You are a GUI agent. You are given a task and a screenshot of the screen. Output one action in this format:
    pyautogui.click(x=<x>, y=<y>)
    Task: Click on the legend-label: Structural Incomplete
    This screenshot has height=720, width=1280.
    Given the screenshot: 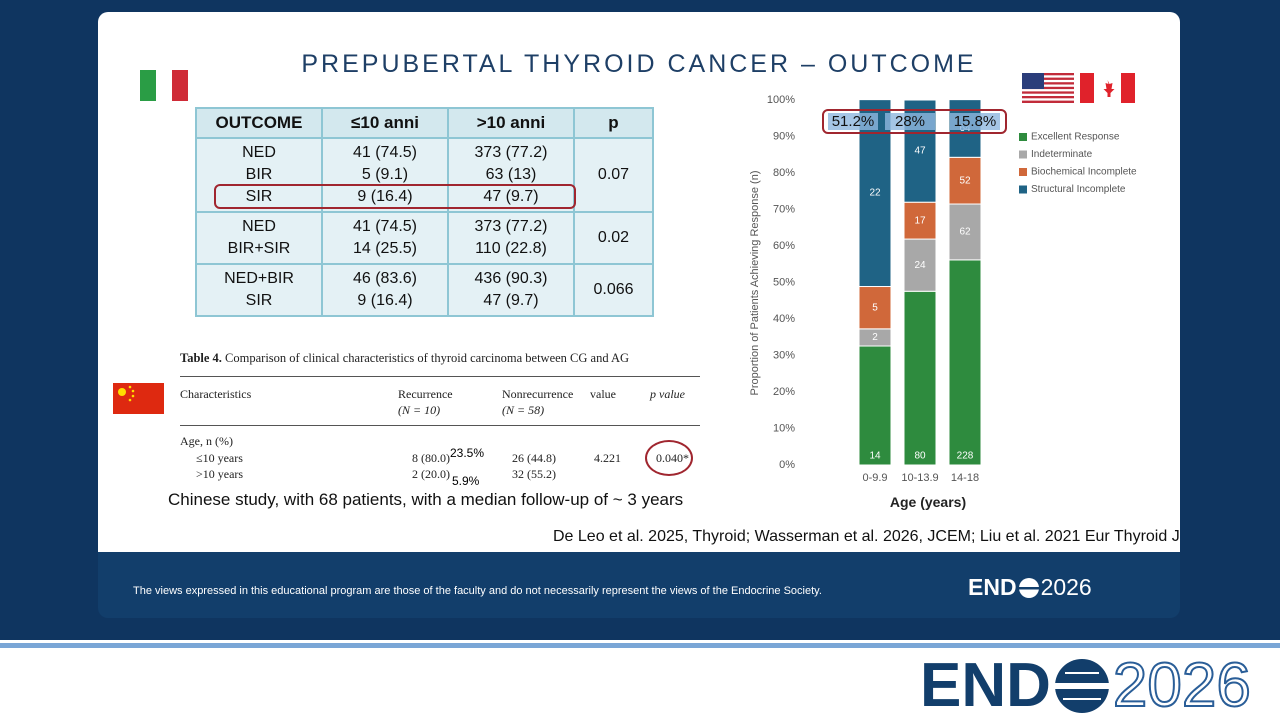 What is the action you would take?
    pyautogui.click(x=1078, y=189)
    